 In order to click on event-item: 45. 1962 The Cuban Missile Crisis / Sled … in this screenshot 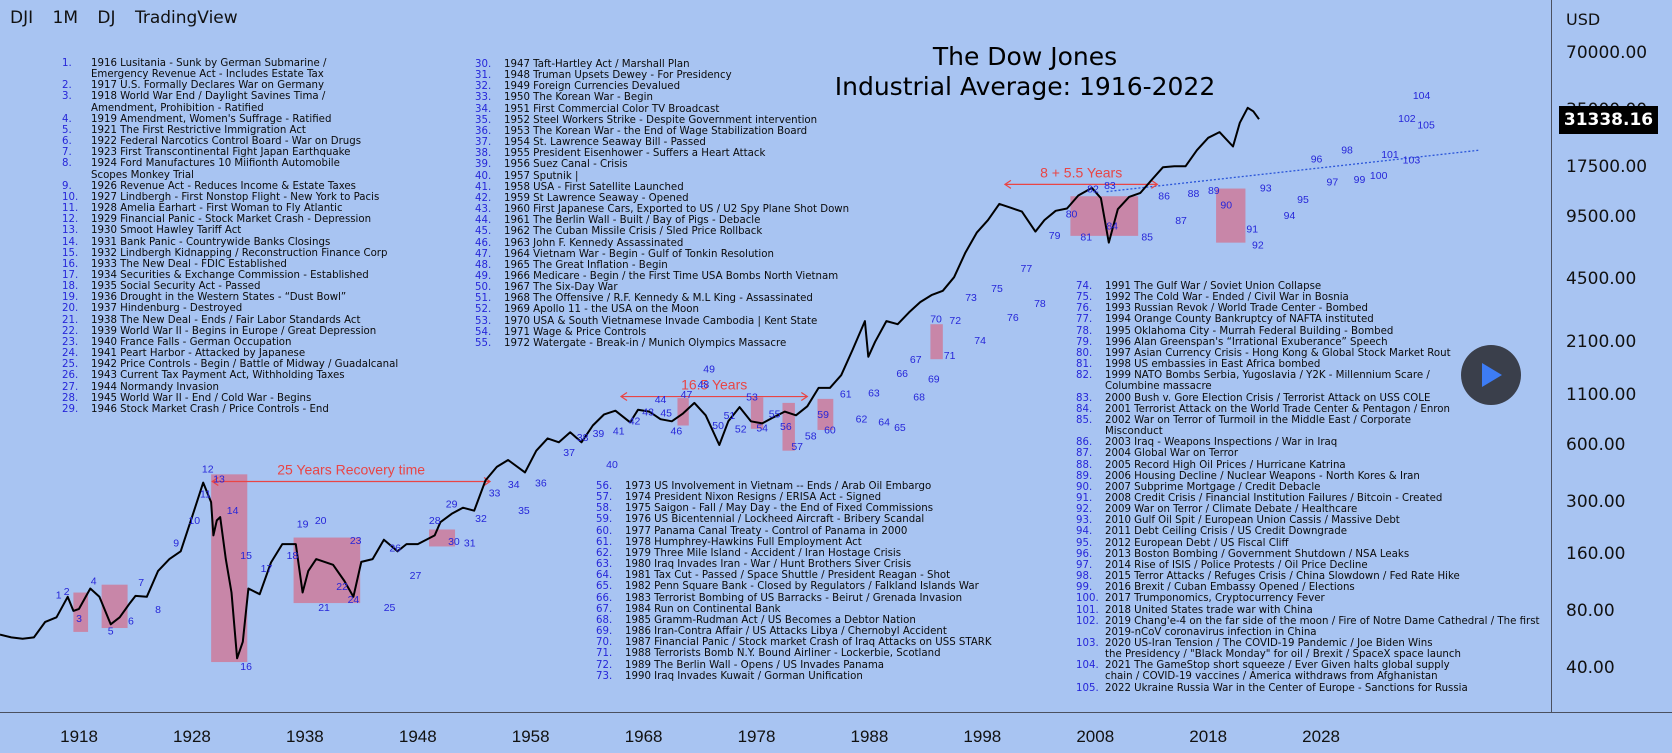, I will do `click(662, 231)`.